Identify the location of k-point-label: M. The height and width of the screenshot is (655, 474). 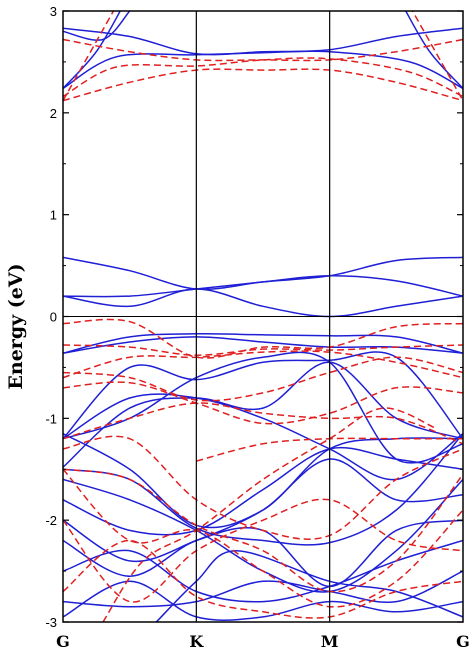
(330, 641).